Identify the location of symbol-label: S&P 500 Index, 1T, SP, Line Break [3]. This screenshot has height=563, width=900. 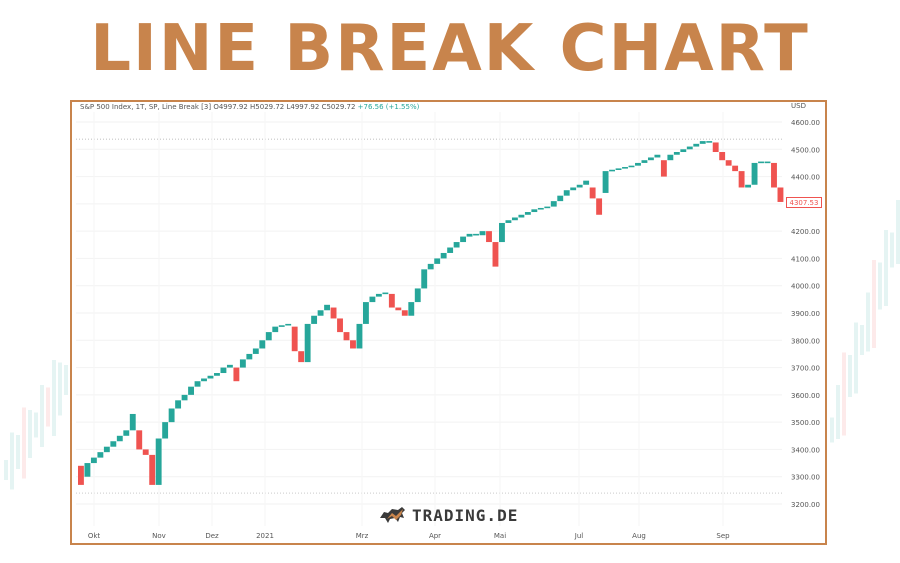
(146, 107).